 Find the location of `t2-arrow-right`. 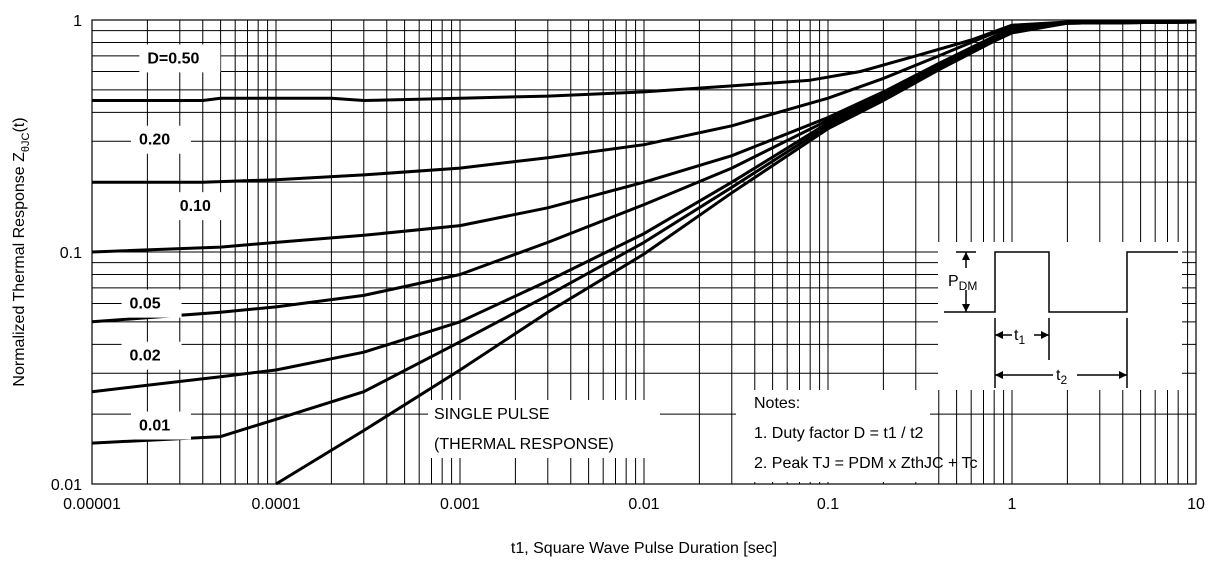

t2-arrow-right is located at coordinates (1123, 375).